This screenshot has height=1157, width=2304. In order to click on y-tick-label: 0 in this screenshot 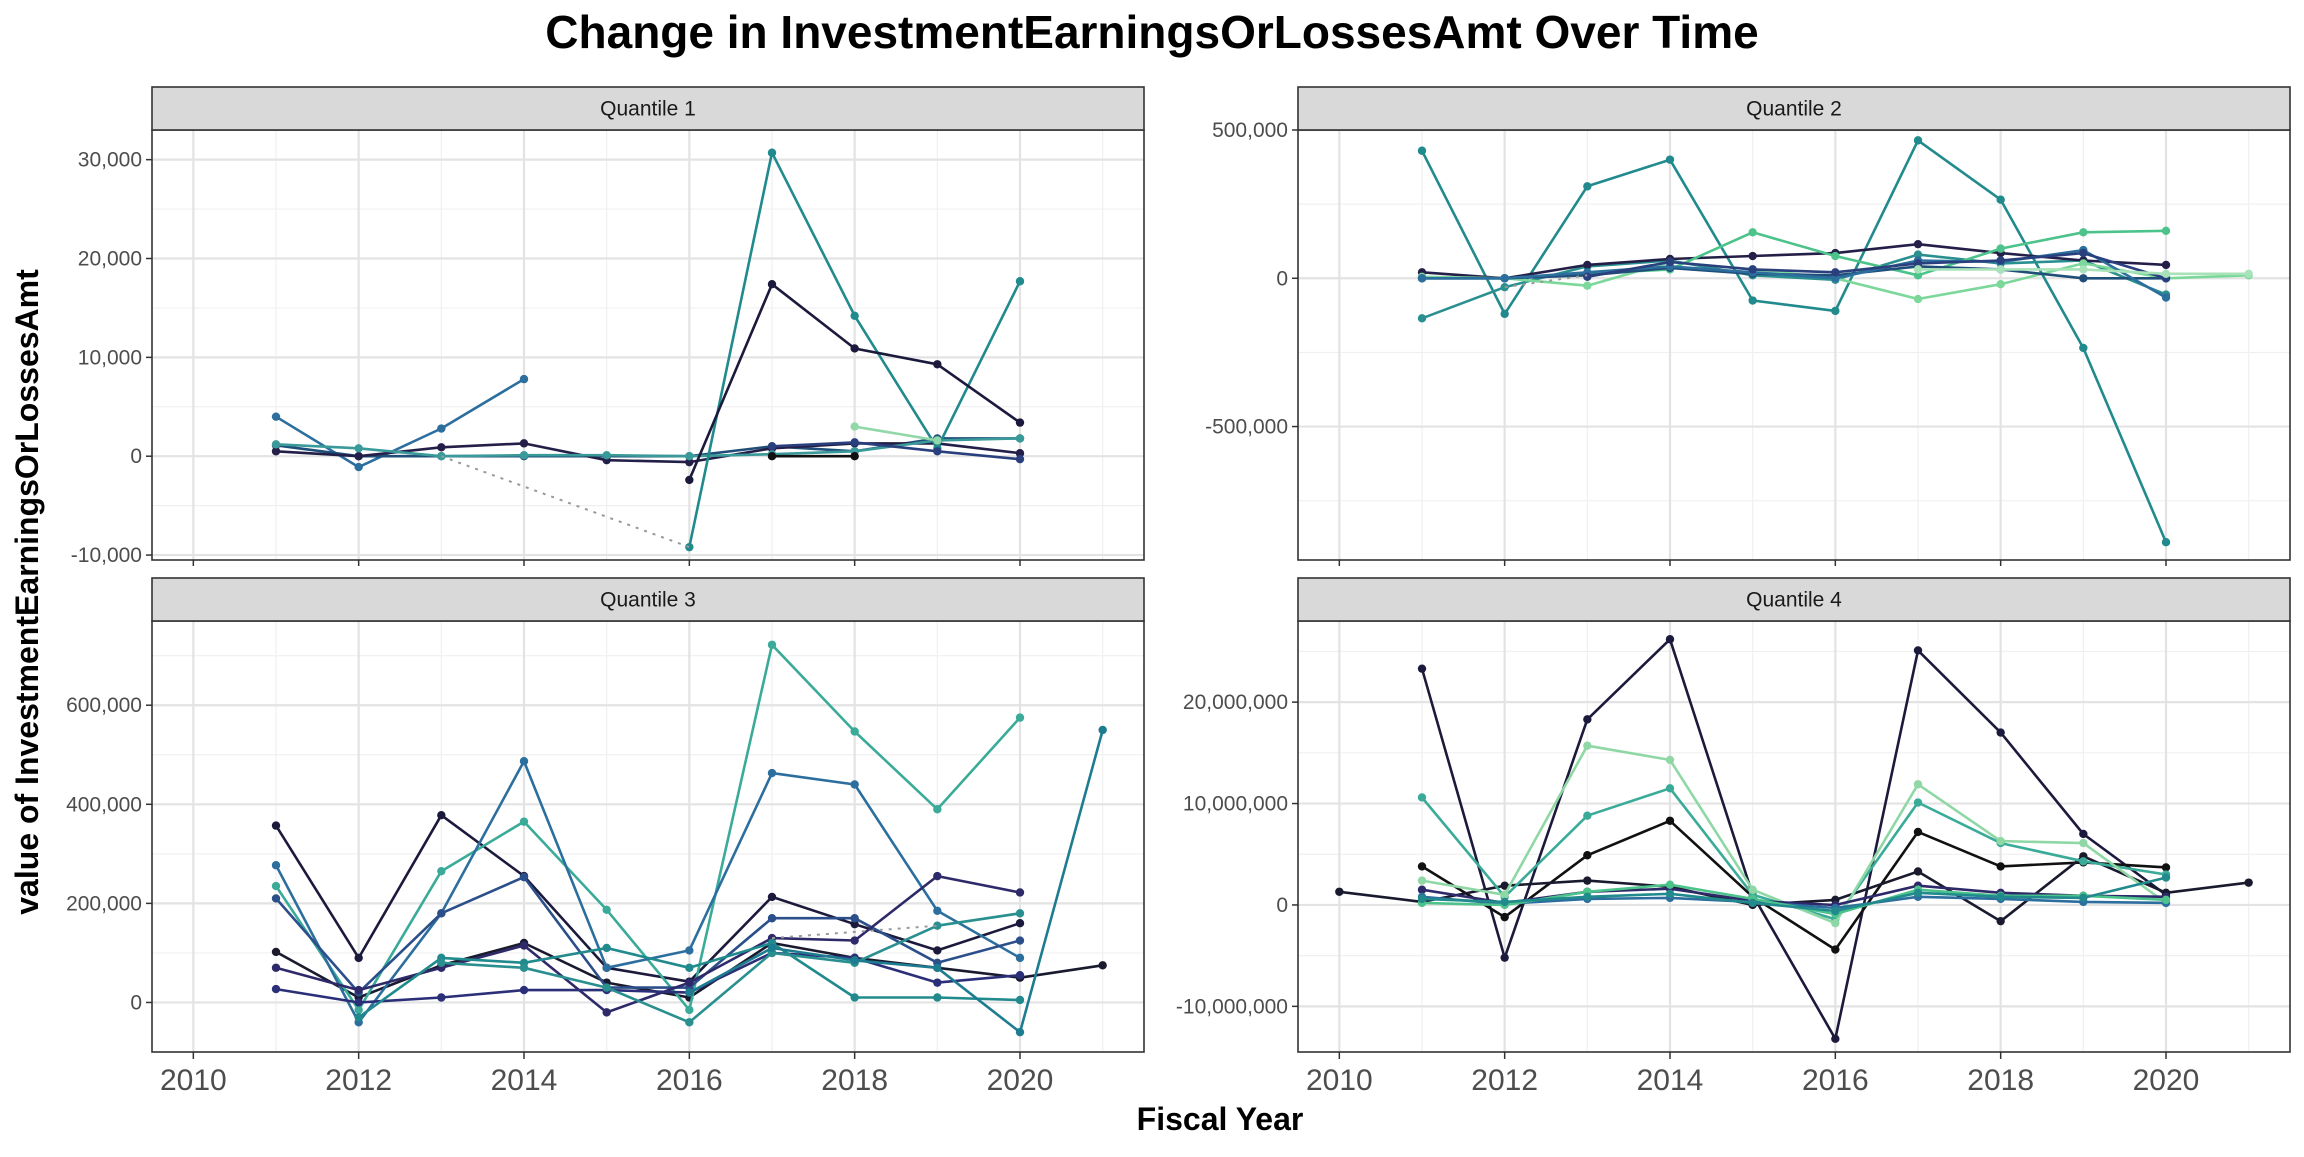, I will do `click(136, 1002)`.